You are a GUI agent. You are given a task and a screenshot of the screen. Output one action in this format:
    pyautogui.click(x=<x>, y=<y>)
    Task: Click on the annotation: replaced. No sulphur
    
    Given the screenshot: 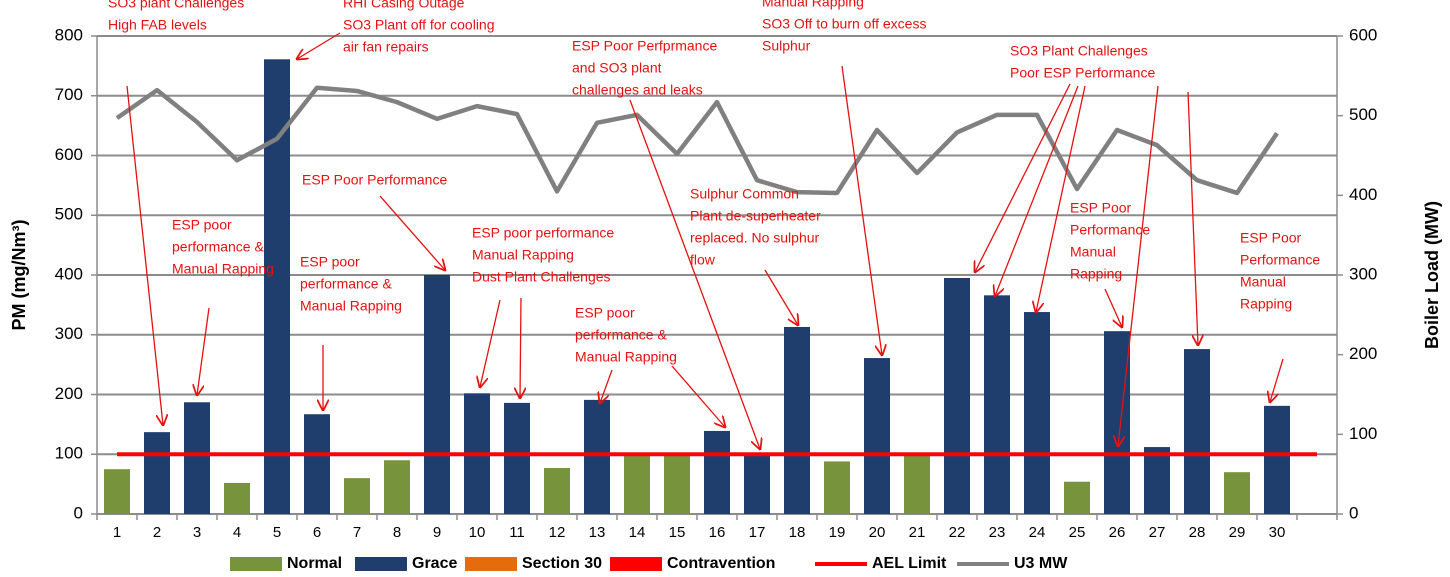 What is the action you would take?
    pyautogui.click(x=755, y=237)
    